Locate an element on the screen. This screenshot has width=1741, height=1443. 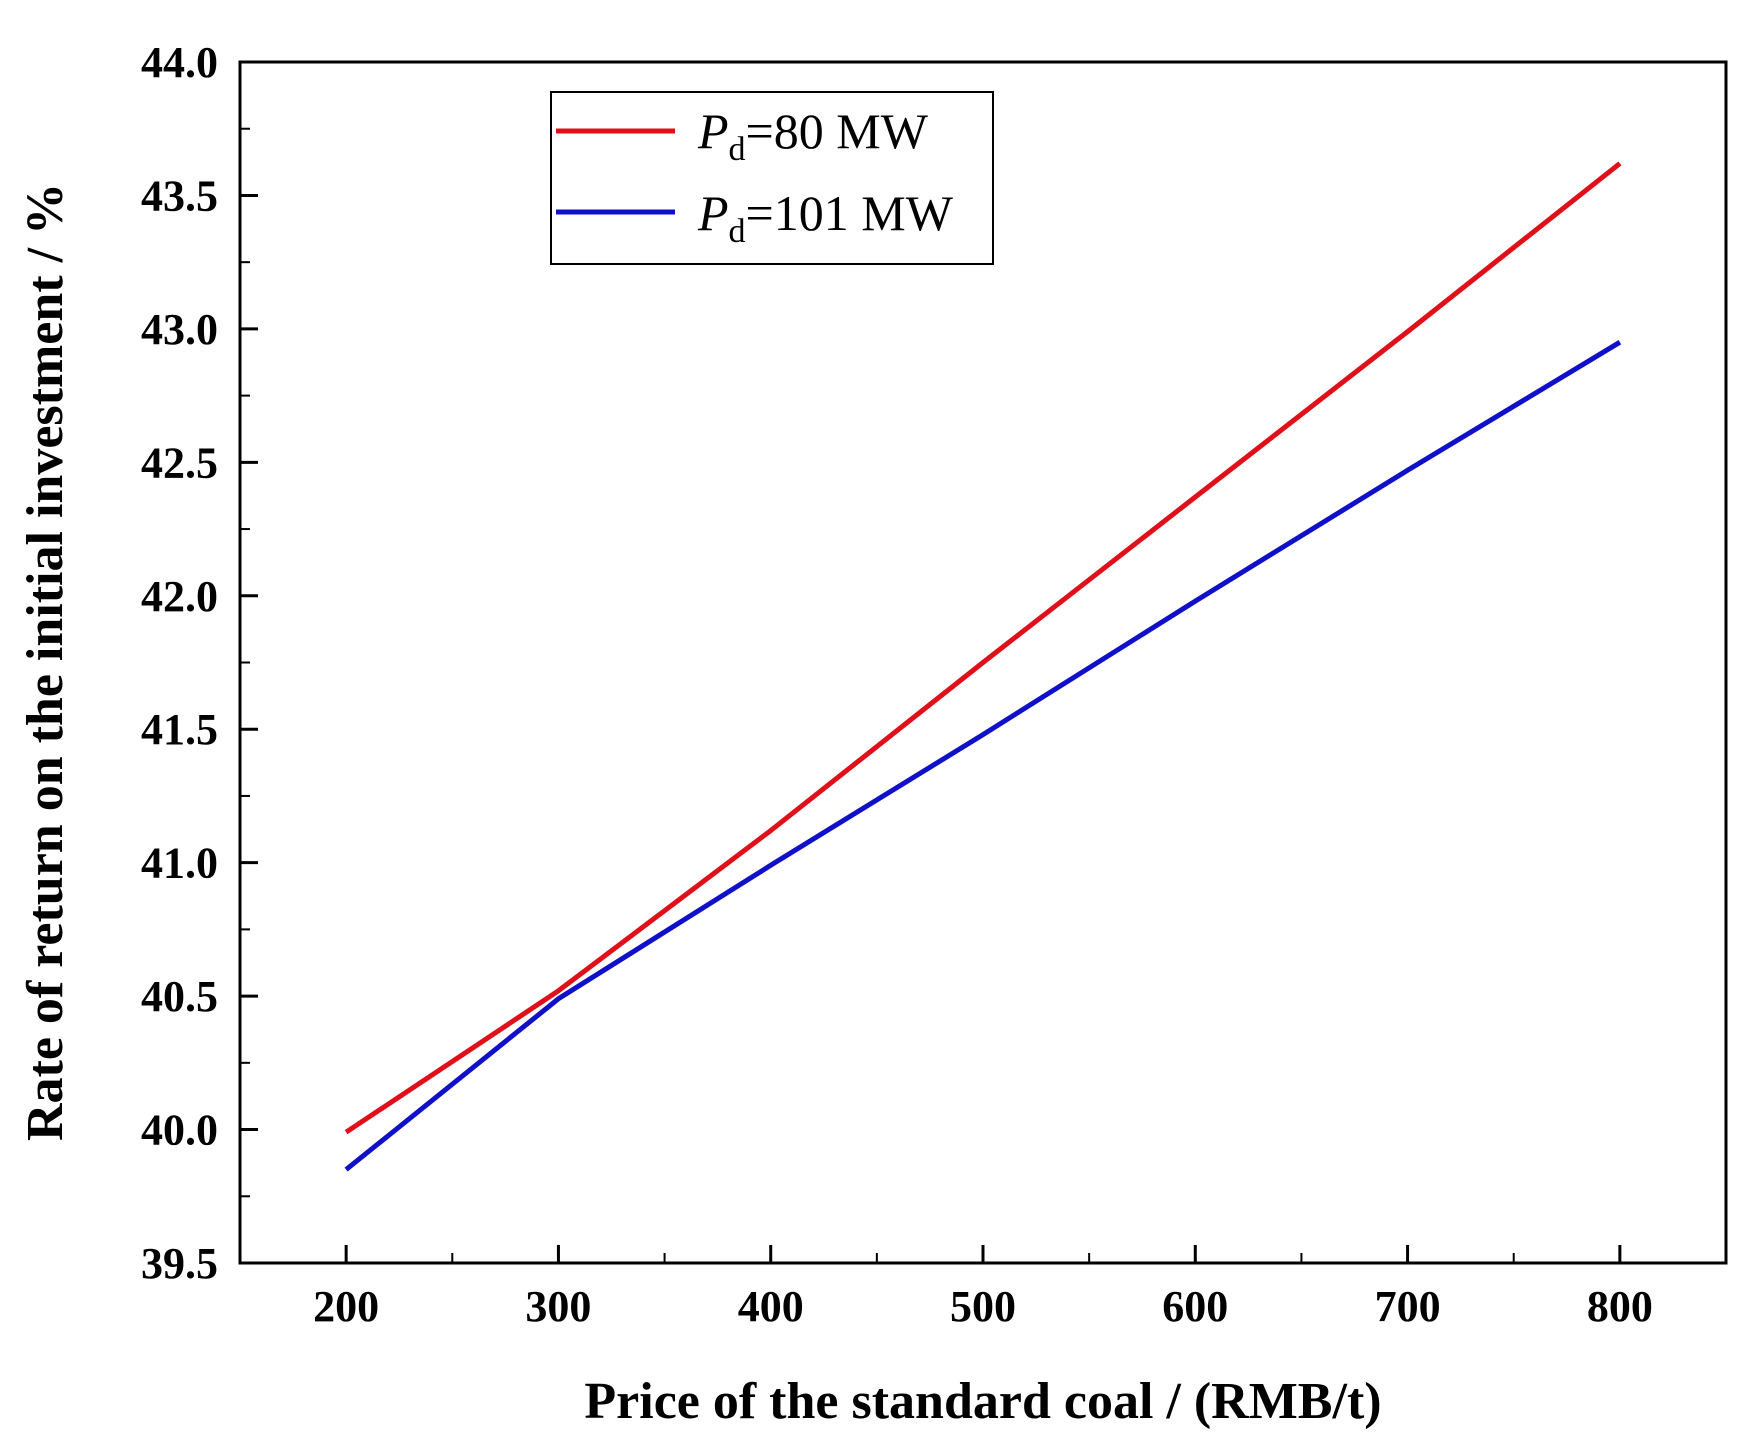
x-axis-title: Price of the standard coal / (RMB/t) is located at coordinates (982, 1401).